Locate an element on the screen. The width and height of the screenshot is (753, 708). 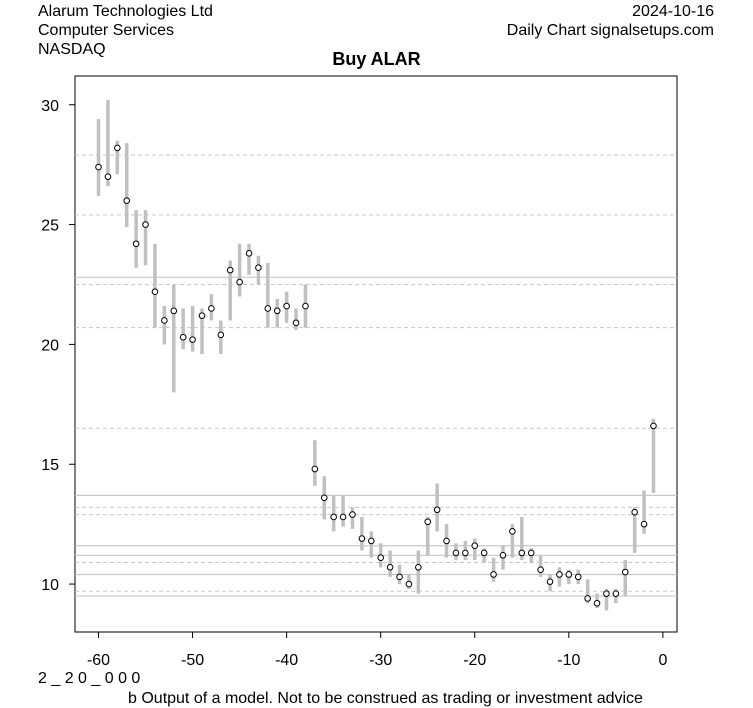
y-tick-label: 30 is located at coordinates (50, 106).